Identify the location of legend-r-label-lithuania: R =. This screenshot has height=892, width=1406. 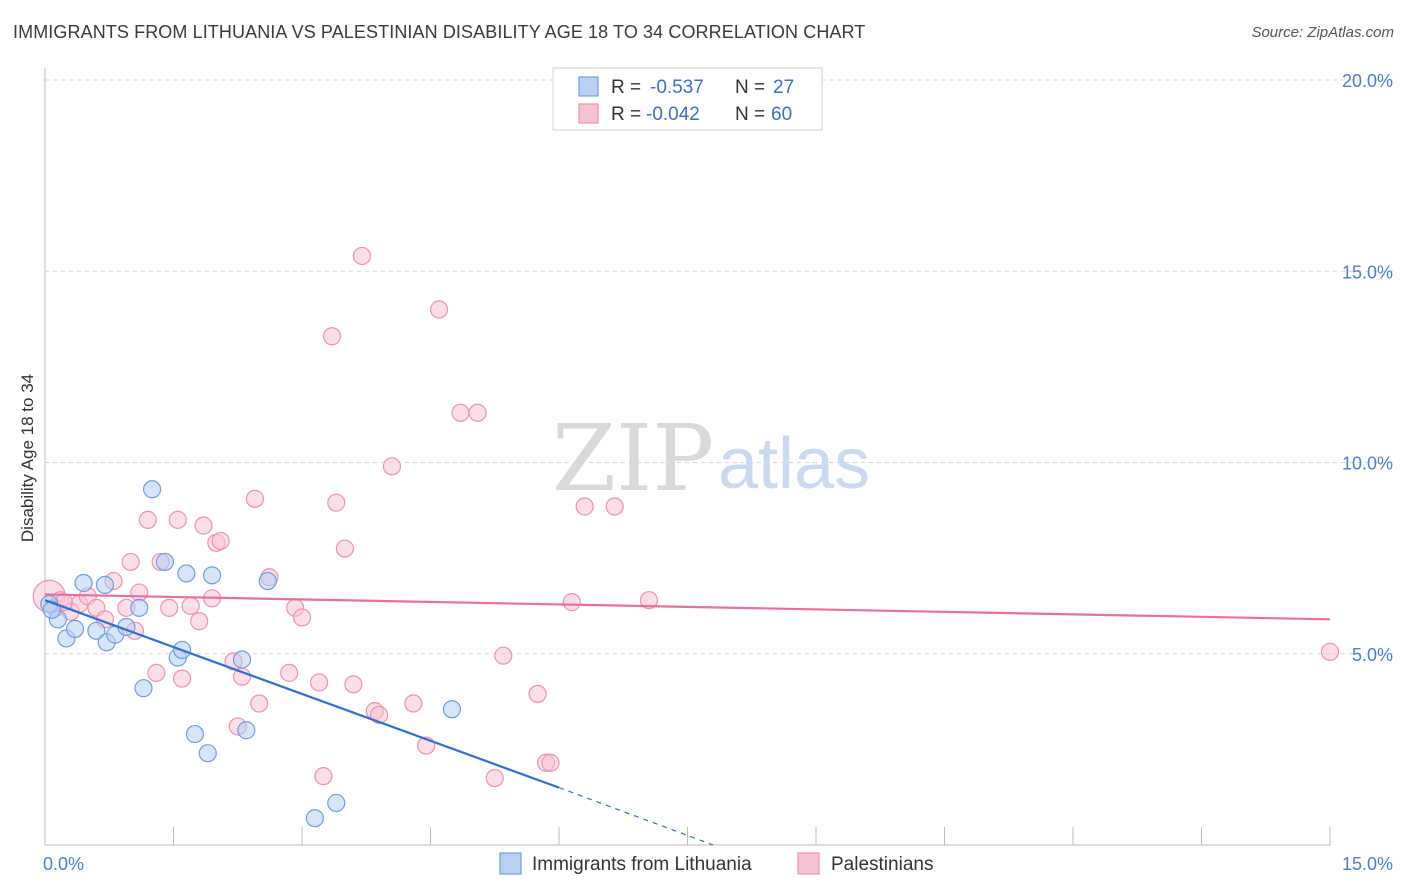
(626, 87).